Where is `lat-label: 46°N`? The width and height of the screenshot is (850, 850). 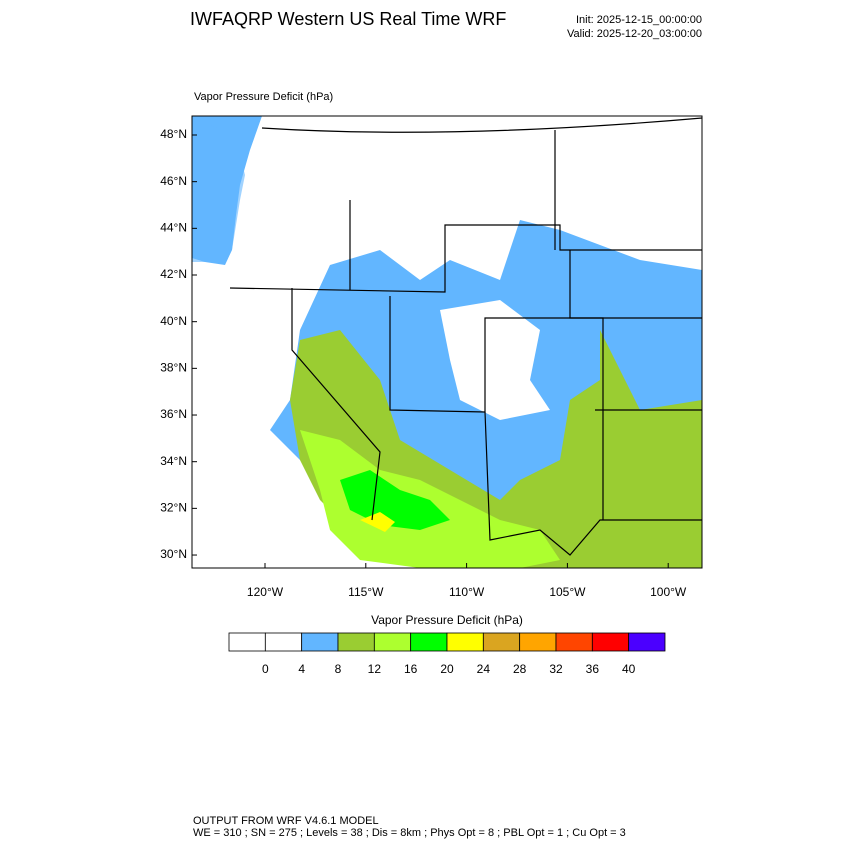
lat-label: 46°N is located at coordinates (173, 181).